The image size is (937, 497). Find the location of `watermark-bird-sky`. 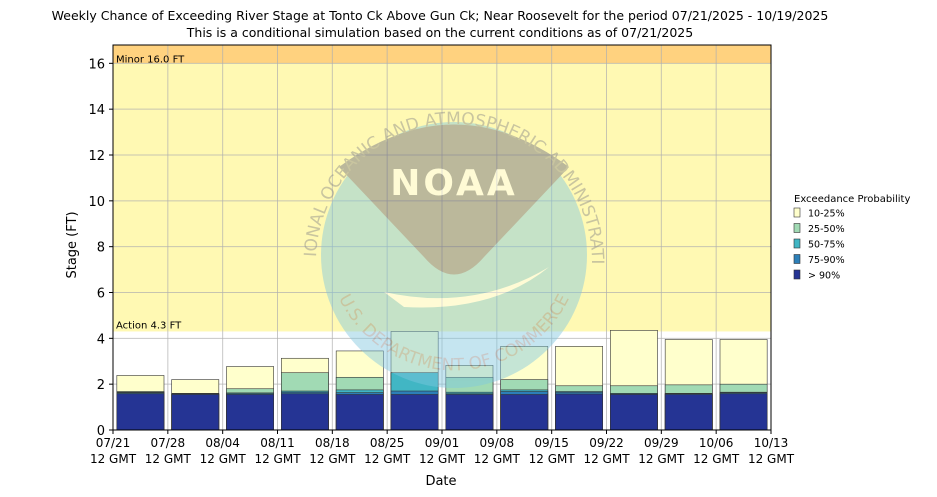

watermark-bird-sky is located at coordinates (454, 199).